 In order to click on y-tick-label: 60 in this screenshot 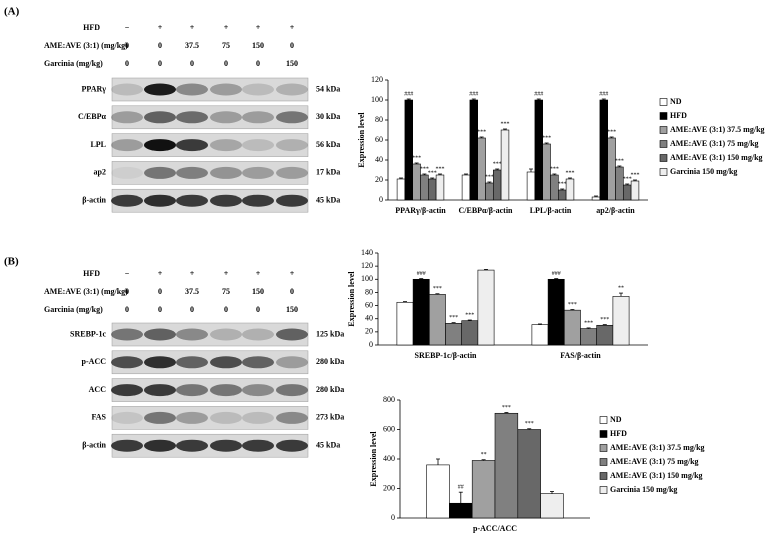, I will do `click(379, 139)`.